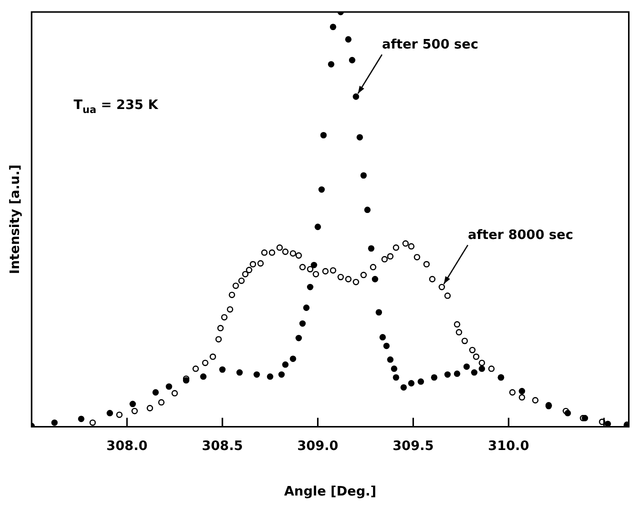  I want to click on x-tick-label: 310.0, so click(509, 446).